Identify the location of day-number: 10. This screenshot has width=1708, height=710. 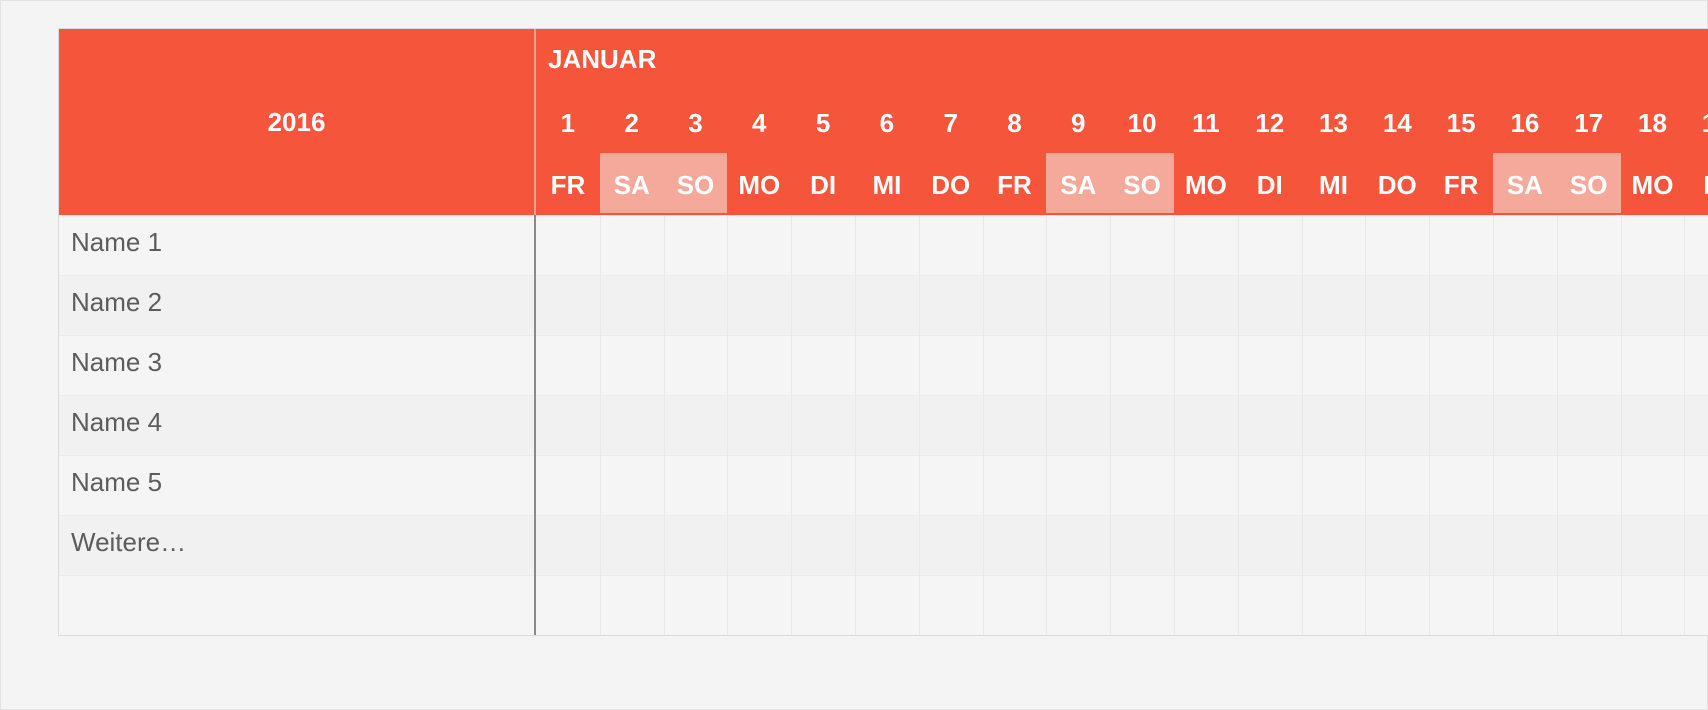
(1142, 123).